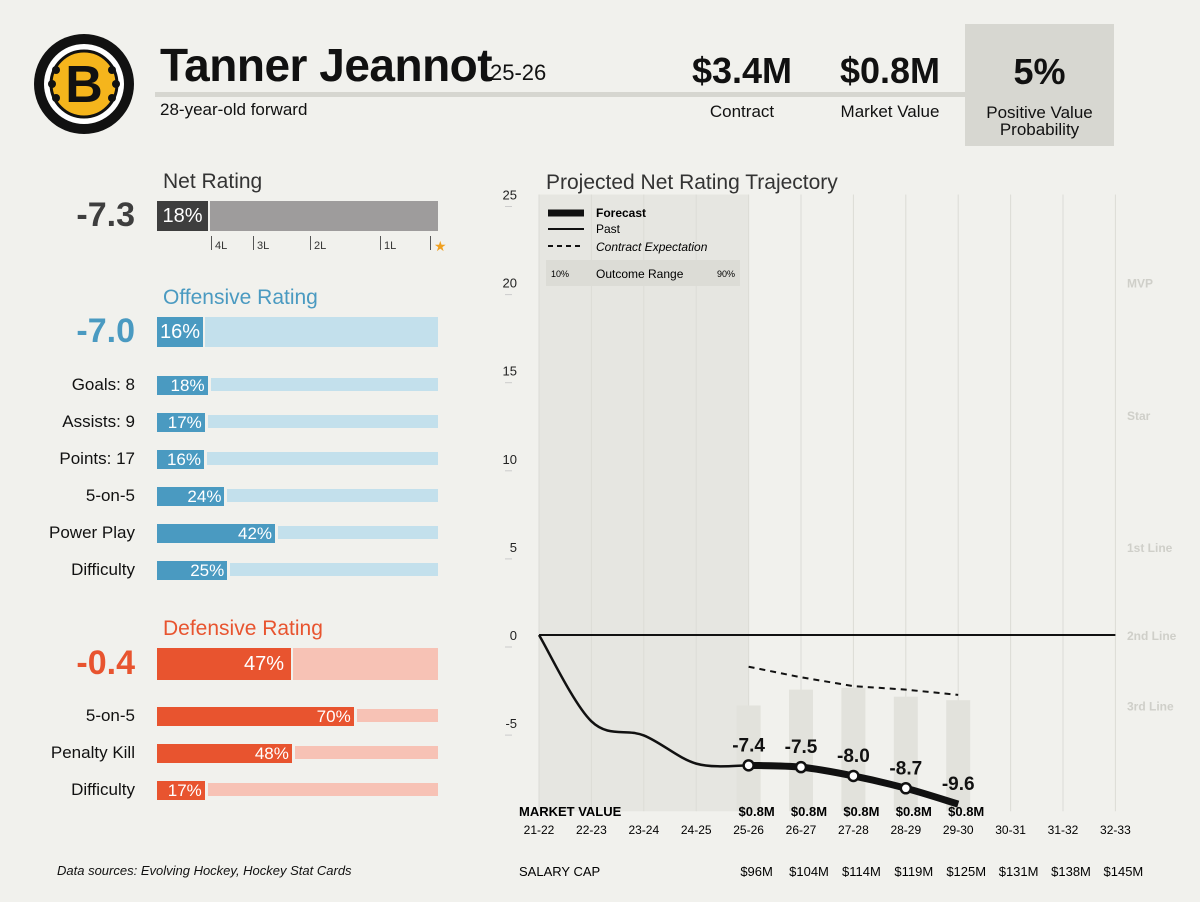  I want to click on x-tick-label: 30-31, so click(1010, 830).